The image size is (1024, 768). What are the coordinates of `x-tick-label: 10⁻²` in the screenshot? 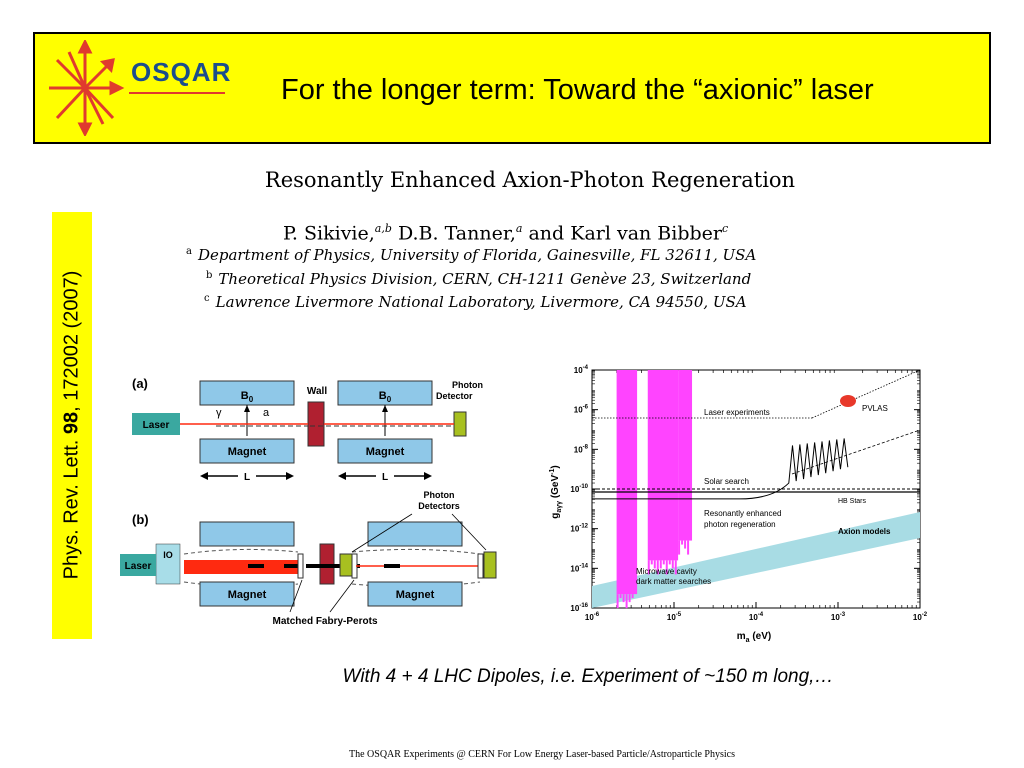 It's located at (920, 617).